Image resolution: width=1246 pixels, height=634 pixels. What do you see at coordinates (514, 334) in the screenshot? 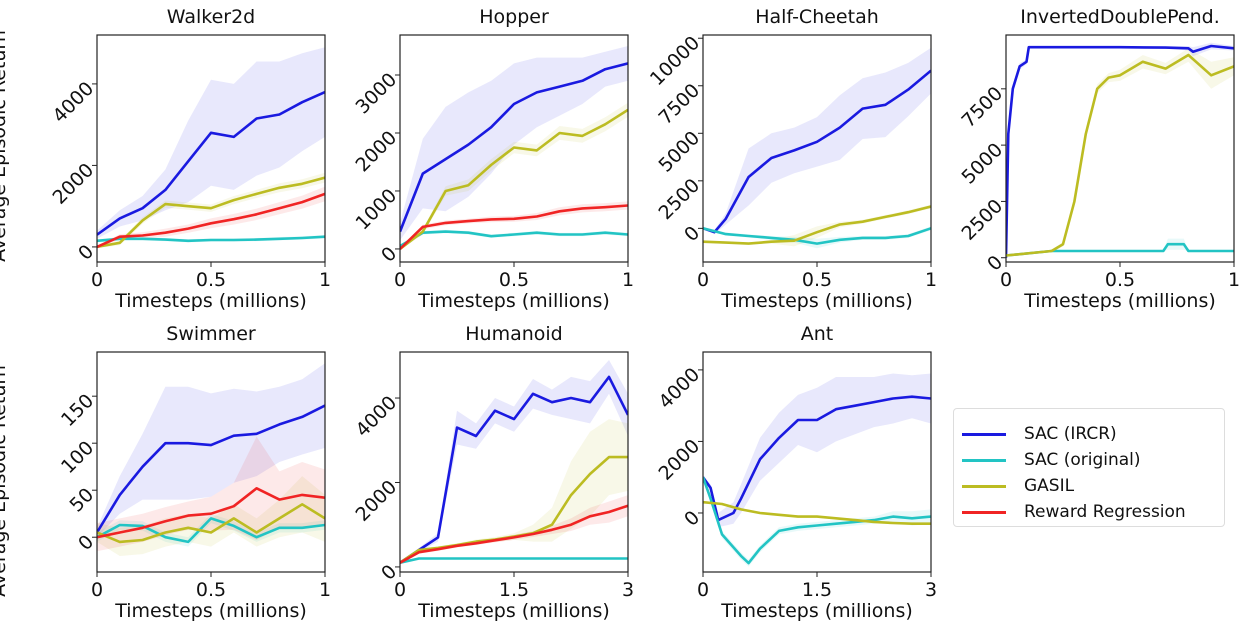
I see `subplot-title: Humanoid` at bounding box center [514, 334].